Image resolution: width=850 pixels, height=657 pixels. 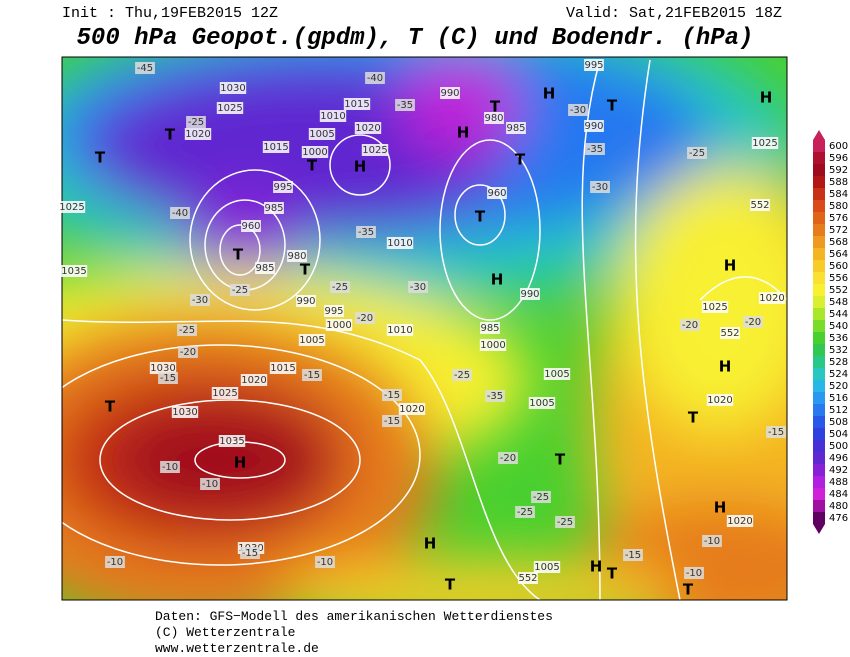 What do you see at coordinates (375, 78) in the screenshot?
I see `contour-label: -40` at bounding box center [375, 78].